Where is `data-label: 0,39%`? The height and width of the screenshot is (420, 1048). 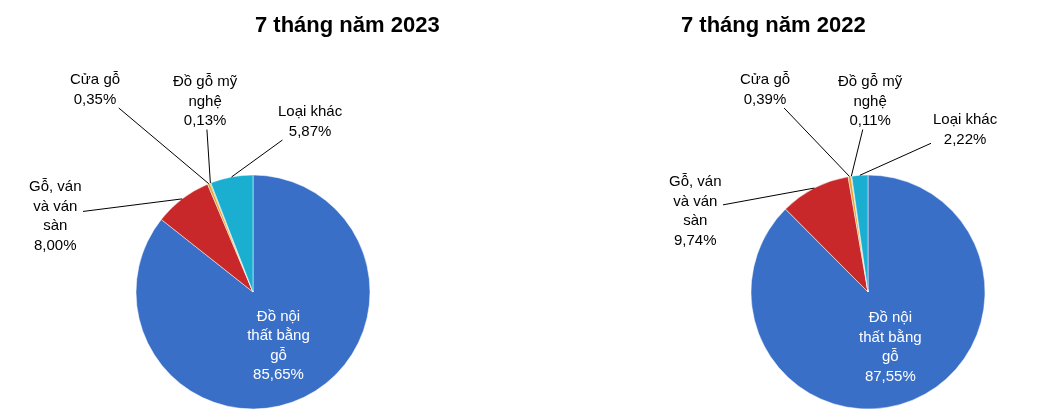 data-label: 0,39% is located at coordinates (765, 98).